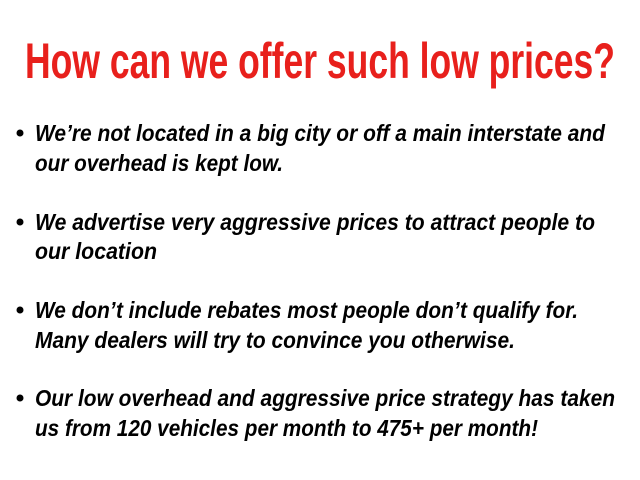 The height and width of the screenshot is (480, 640). What do you see at coordinates (96, 251) in the screenshot?
I see `bullet-line: our location` at bounding box center [96, 251].